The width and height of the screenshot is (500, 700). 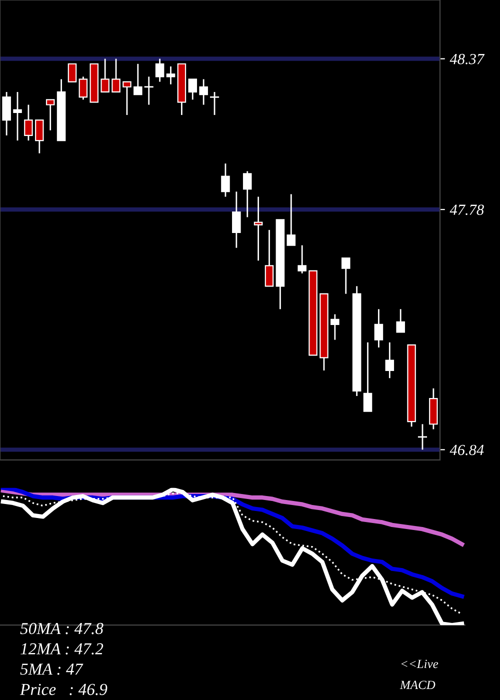 I want to click on text: <<Live, so click(x=419, y=664).